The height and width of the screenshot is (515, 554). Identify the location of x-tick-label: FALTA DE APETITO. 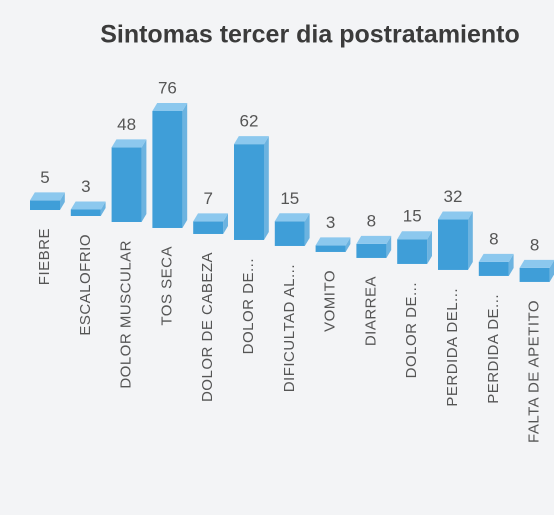
(534, 371).